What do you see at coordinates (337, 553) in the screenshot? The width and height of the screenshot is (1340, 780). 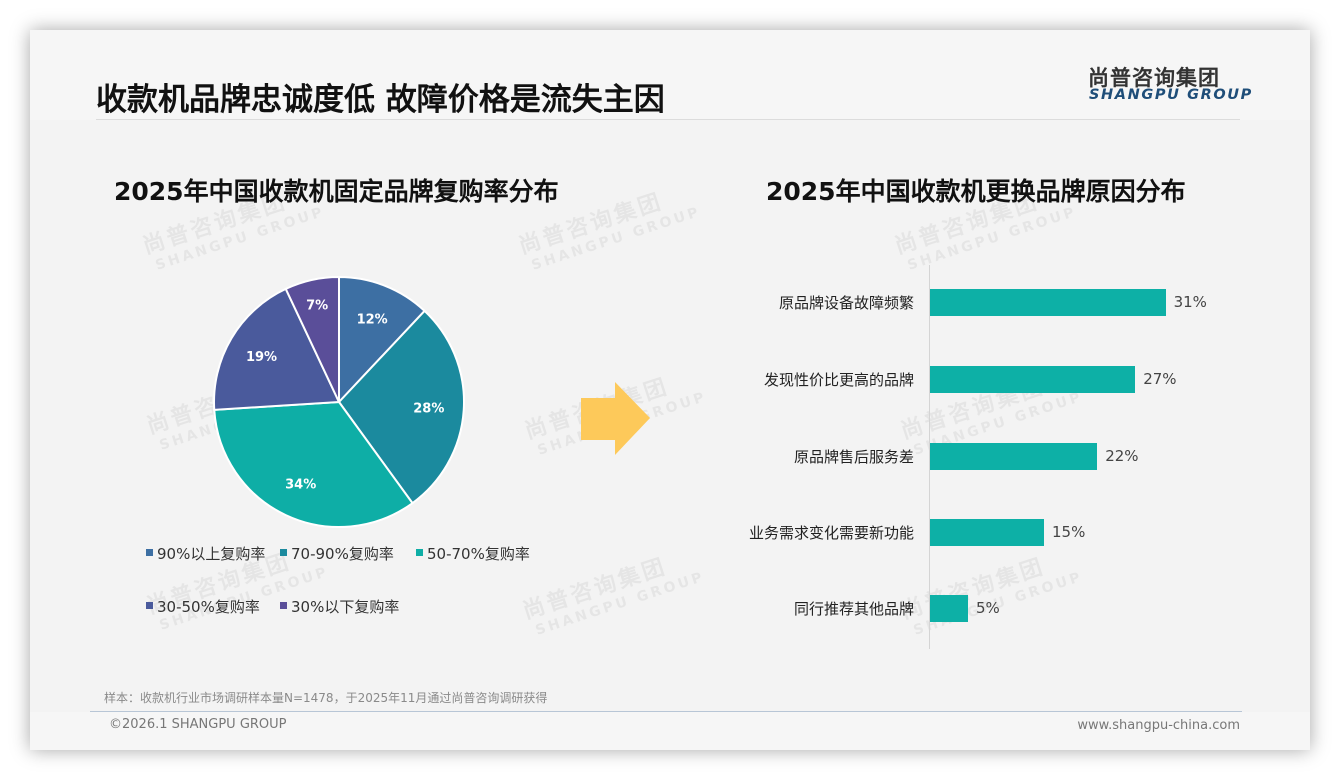 I see `legend-item: 70-90%复购率` at bounding box center [337, 553].